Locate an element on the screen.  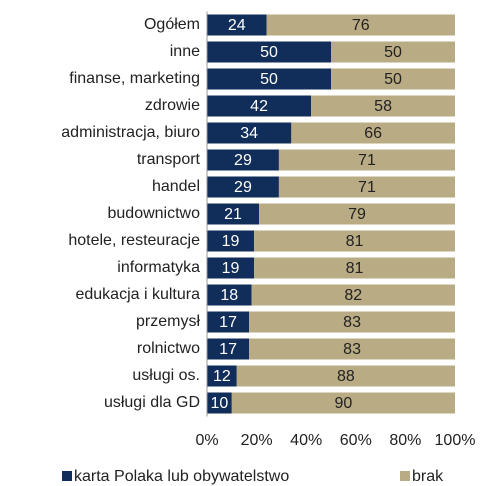
y-tick-label: edukacja i kultura is located at coordinates (137, 294).